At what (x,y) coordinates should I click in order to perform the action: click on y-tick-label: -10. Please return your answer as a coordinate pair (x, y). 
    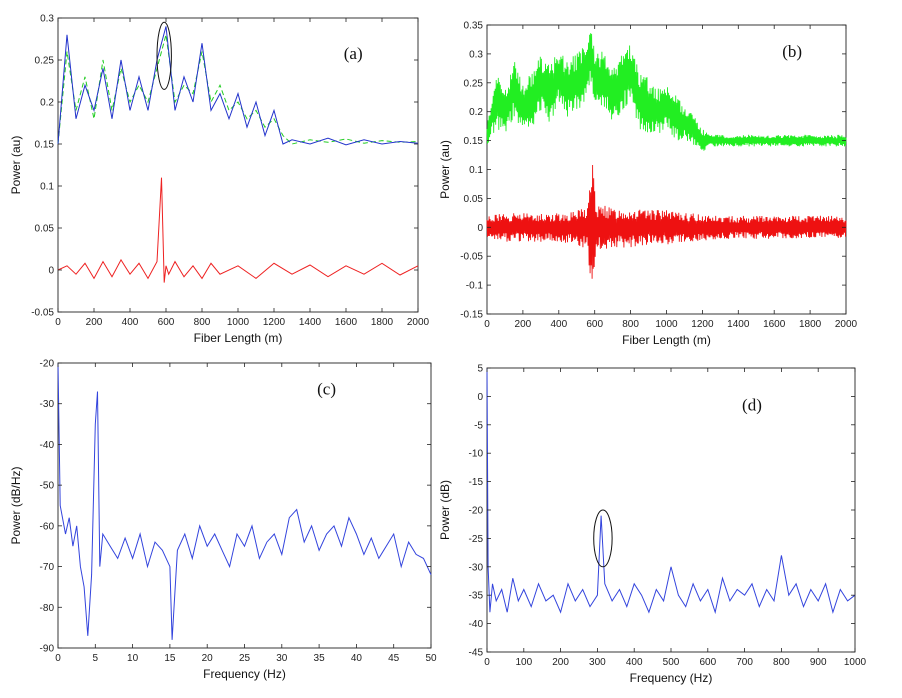
    Looking at the image, I should click on (476, 454).